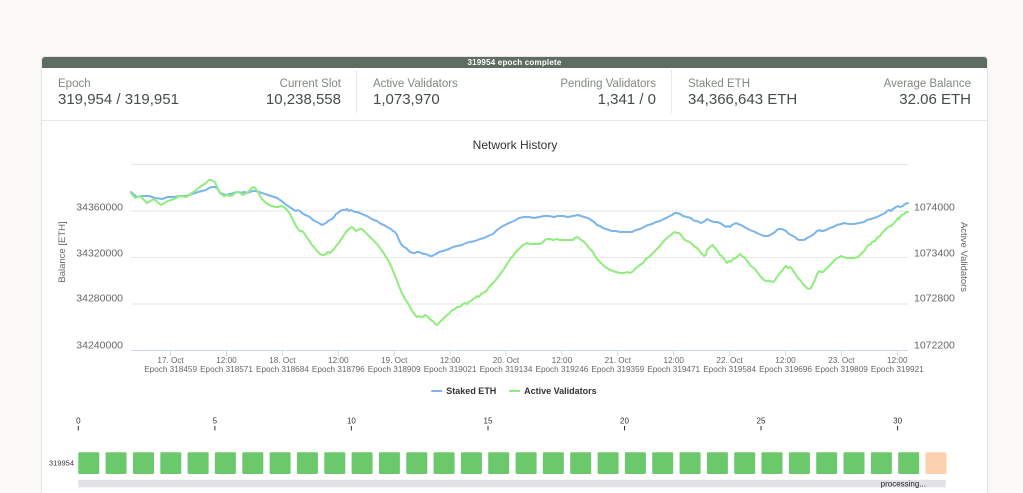 Image resolution: width=1023 pixels, height=493 pixels. I want to click on svg-text: 10, so click(351, 421).